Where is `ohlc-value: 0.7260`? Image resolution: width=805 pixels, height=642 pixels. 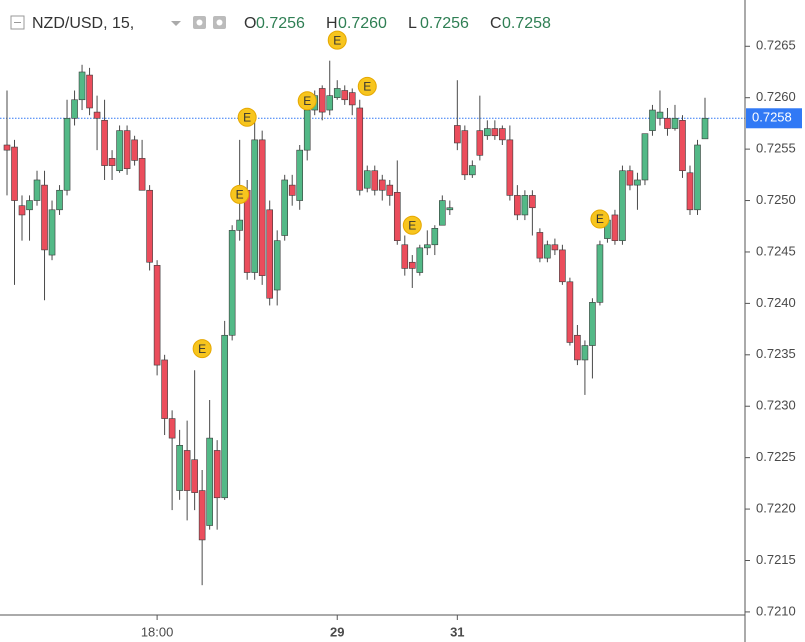
ohlc-value: 0.7260 is located at coordinates (362, 23).